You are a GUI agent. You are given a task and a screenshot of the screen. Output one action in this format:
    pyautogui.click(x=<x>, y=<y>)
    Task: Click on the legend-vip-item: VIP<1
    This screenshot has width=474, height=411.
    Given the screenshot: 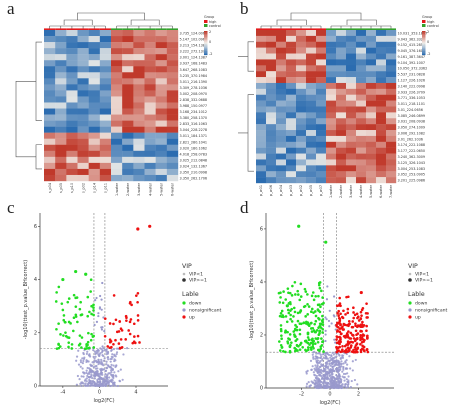 What is the action you would take?
    pyautogui.click(x=196, y=275)
    